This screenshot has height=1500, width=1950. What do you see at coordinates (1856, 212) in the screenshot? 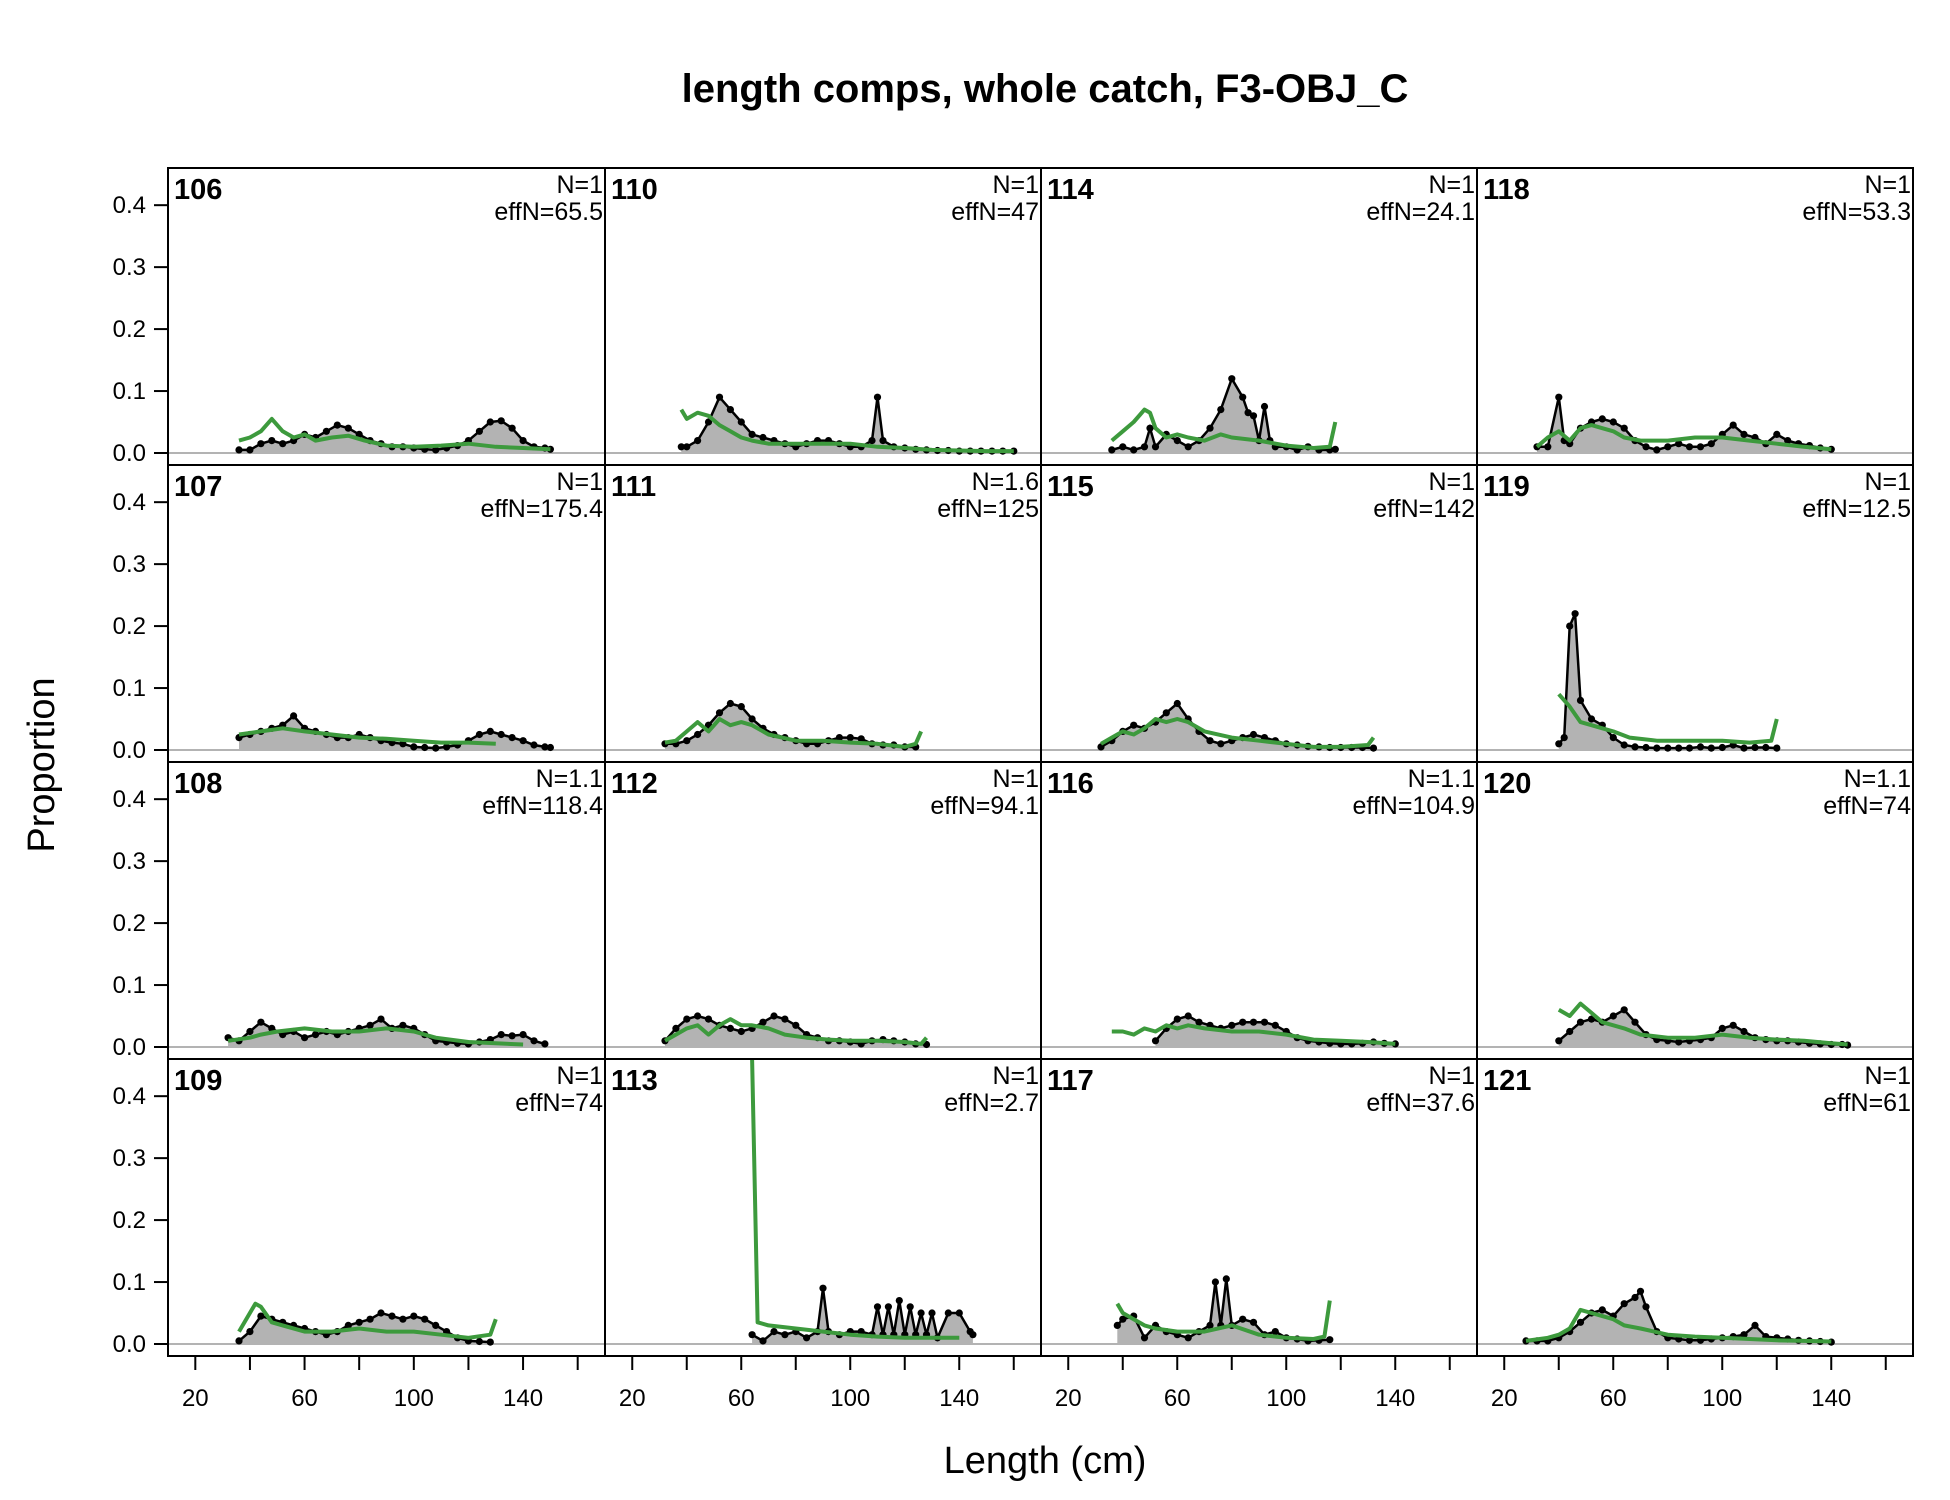
I see `panel-effn-label: effN=53.3` at bounding box center [1856, 212].